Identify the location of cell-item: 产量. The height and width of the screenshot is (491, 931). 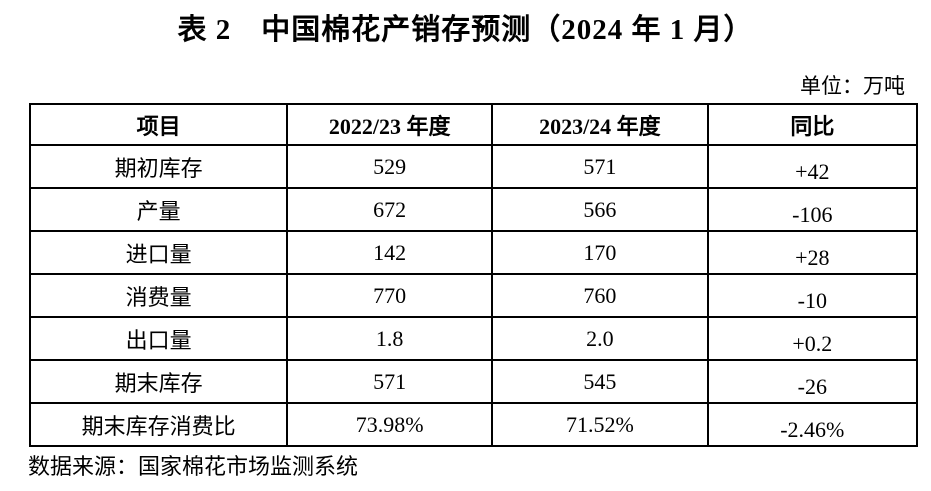
(158, 209).